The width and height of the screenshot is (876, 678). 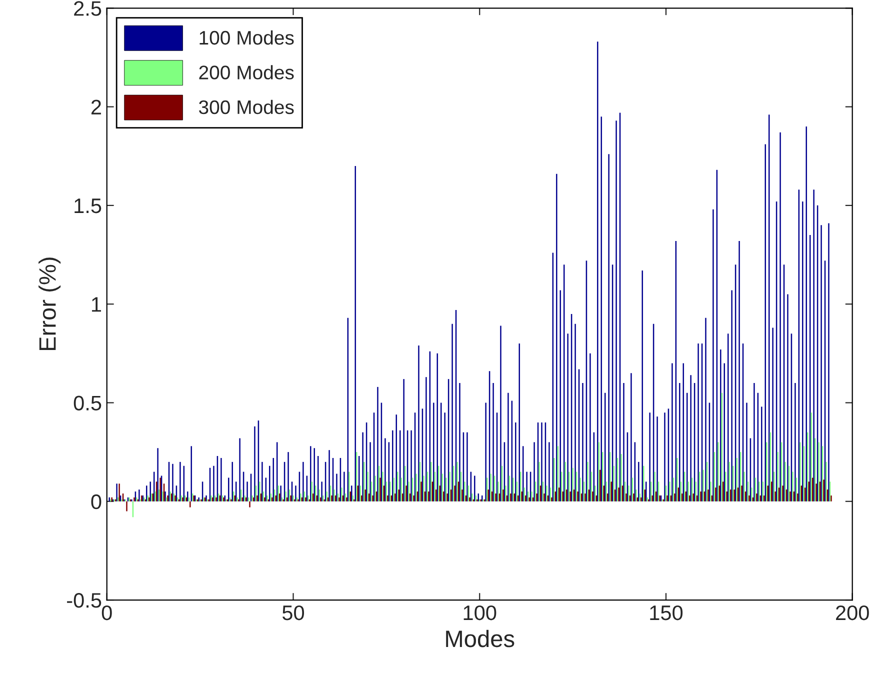 I want to click on x-tick-label: 100, so click(x=480, y=612).